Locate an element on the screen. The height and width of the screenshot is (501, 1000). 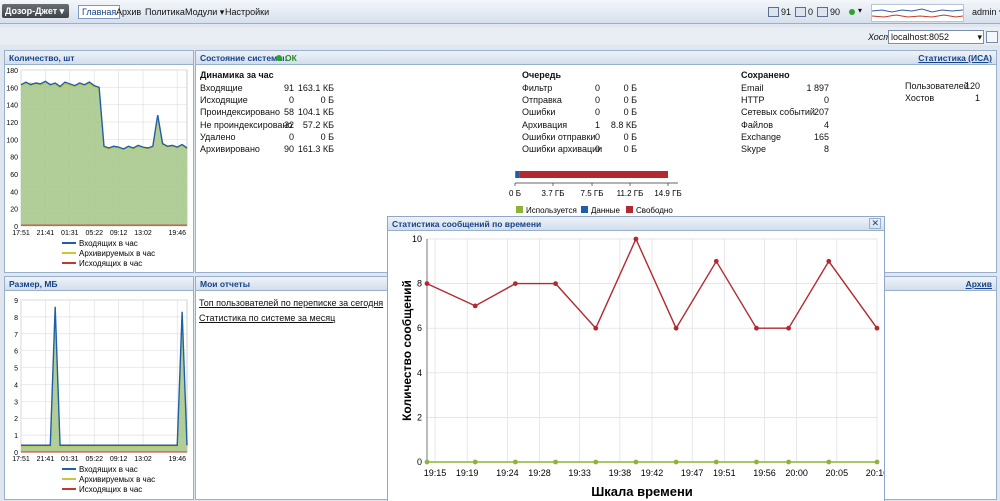
close-button: ✕ is located at coordinates (875, 223).